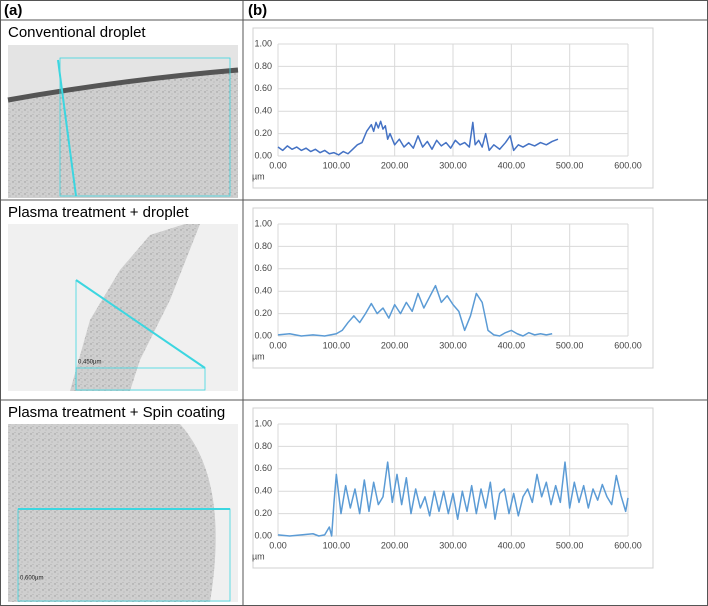  What do you see at coordinates (77, 32) in the screenshot?
I see `row-label: Conventional droplet` at bounding box center [77, 32].